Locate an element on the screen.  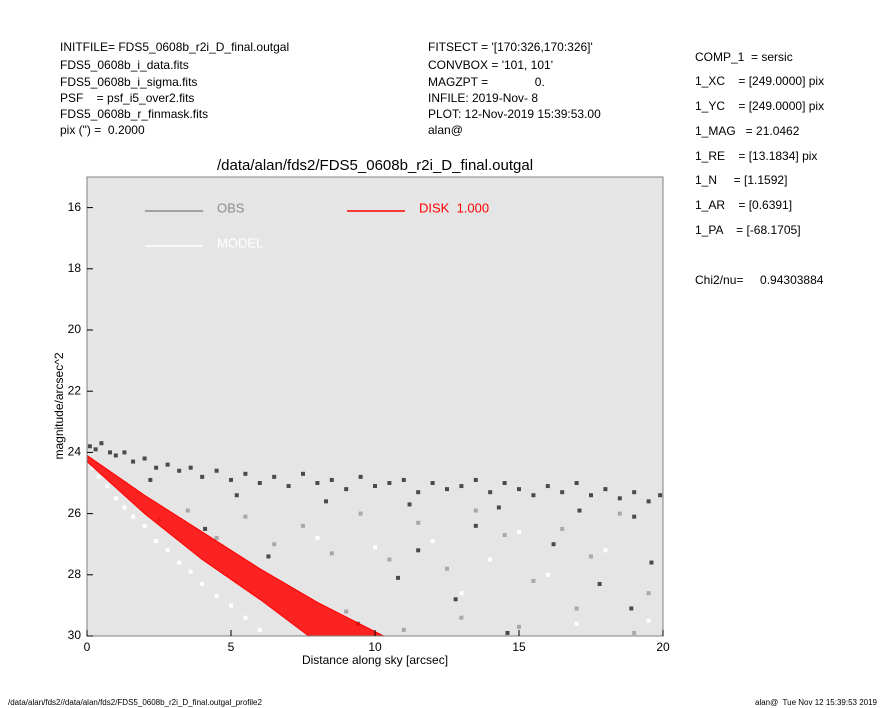
header-middle-3: INFILE: 2019-Nov- 8 is located at coordinates (483, 98).